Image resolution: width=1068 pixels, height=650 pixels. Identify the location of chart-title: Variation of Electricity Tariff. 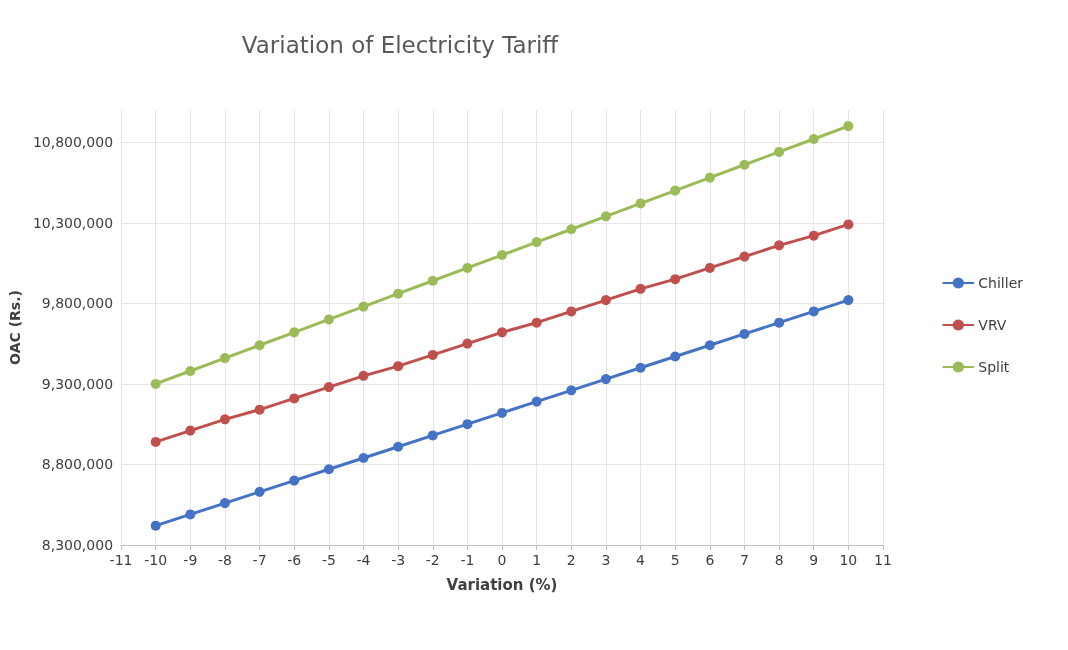
(400, 44).